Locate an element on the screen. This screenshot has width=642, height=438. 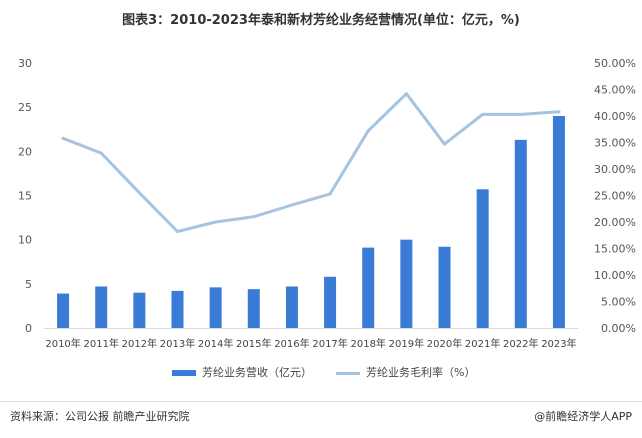
x-tick-label: 2013年 is located at coordinates (177, 343).